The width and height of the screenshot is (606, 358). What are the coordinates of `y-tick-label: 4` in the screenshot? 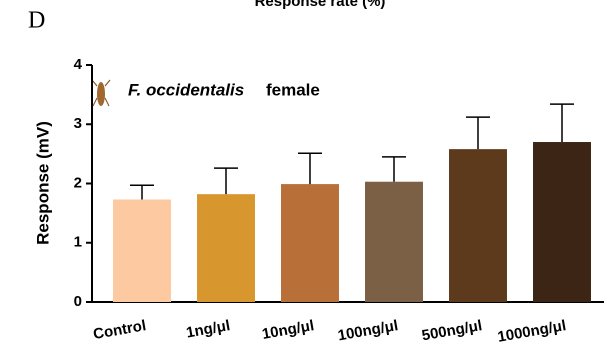 It's located at (78, 64).